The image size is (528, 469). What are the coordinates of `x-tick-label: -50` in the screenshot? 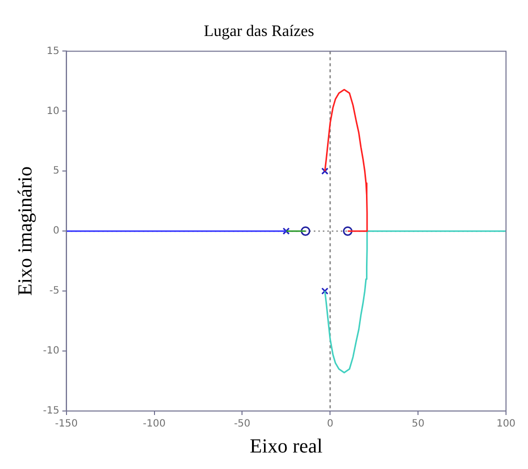 It's located at (242, 424).